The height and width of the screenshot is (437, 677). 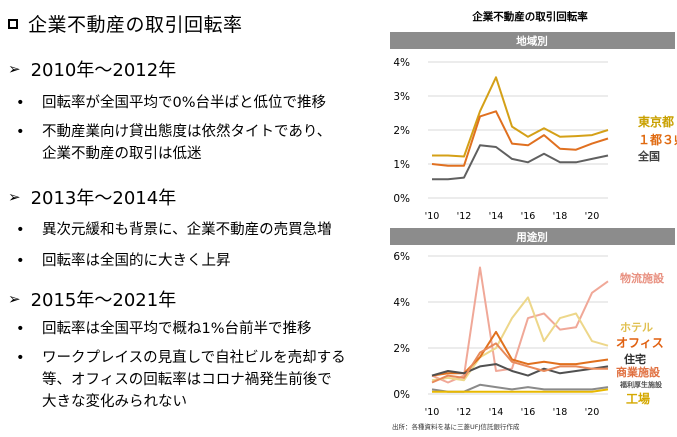 I want to click on summary-title-text: 企業不動産の取引回転率, so click(x=135, y=25).